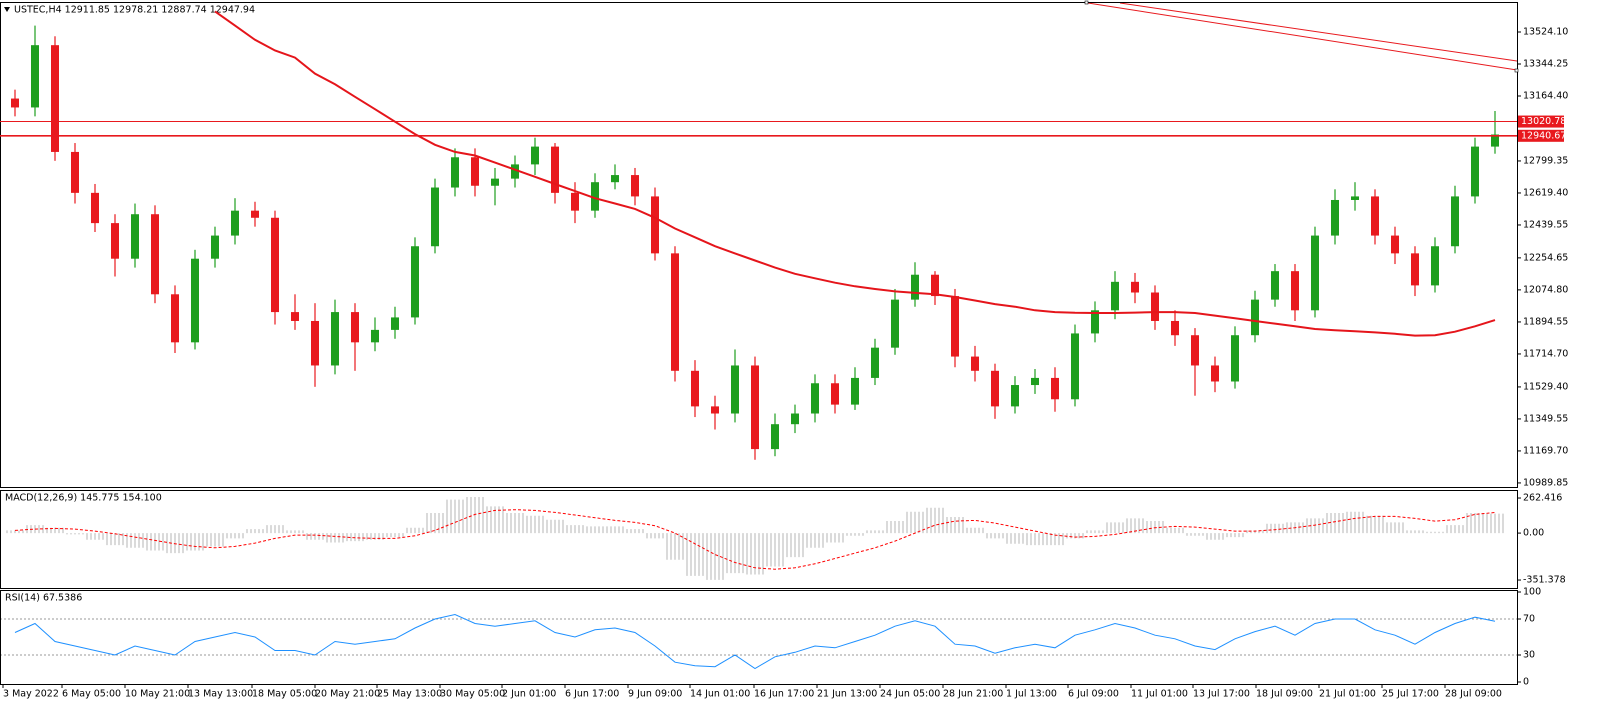 The width and height of the screenshot is (1597, 717). What do you see at coordinates (1545, 31) in the screenshot?
I see `y-tick-label: 13524.10` at bounding box center [1545, 31].